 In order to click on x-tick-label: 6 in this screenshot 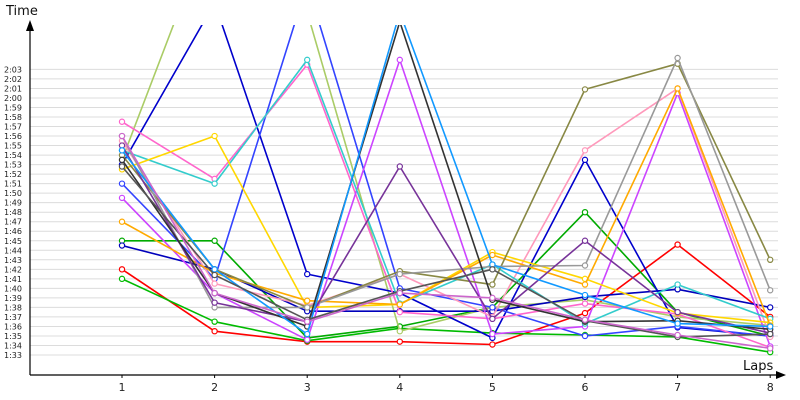, I will do `click(585, 387)`.